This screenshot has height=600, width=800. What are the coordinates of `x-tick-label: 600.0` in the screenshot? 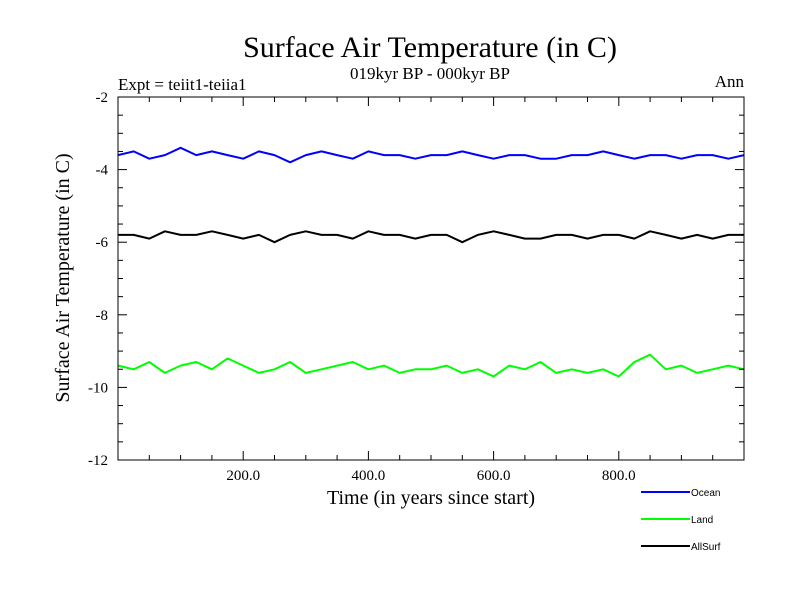 It's located at (494, 476).